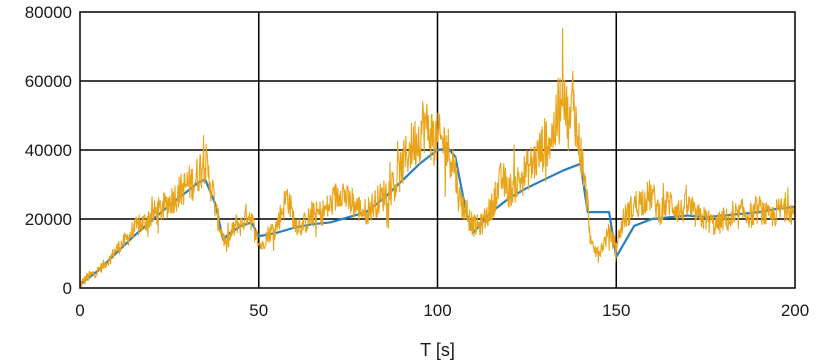  Describe the element at coordinates (258, 310) in the screenshot. I see `x-tick-label: 50` at that location.